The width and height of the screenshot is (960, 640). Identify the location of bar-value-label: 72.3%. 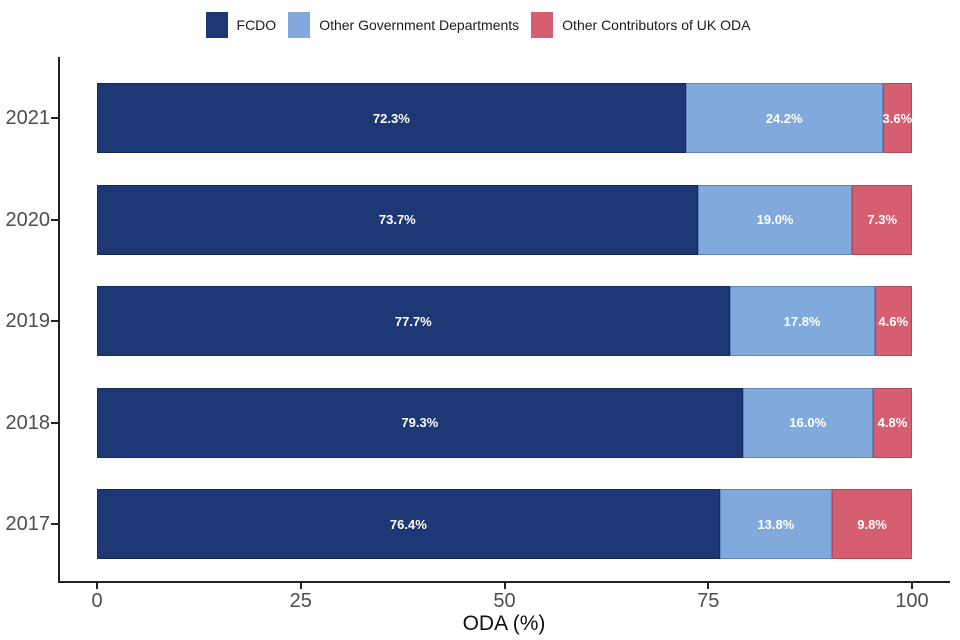
(391, 118).